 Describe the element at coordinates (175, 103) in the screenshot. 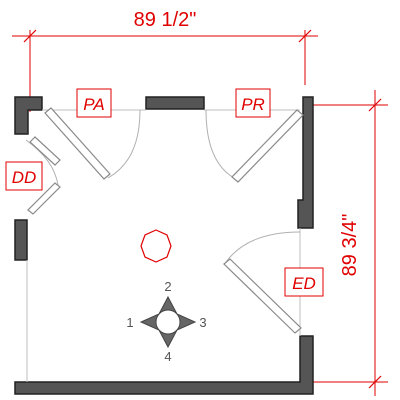

I see `wall-top-center` at that location.